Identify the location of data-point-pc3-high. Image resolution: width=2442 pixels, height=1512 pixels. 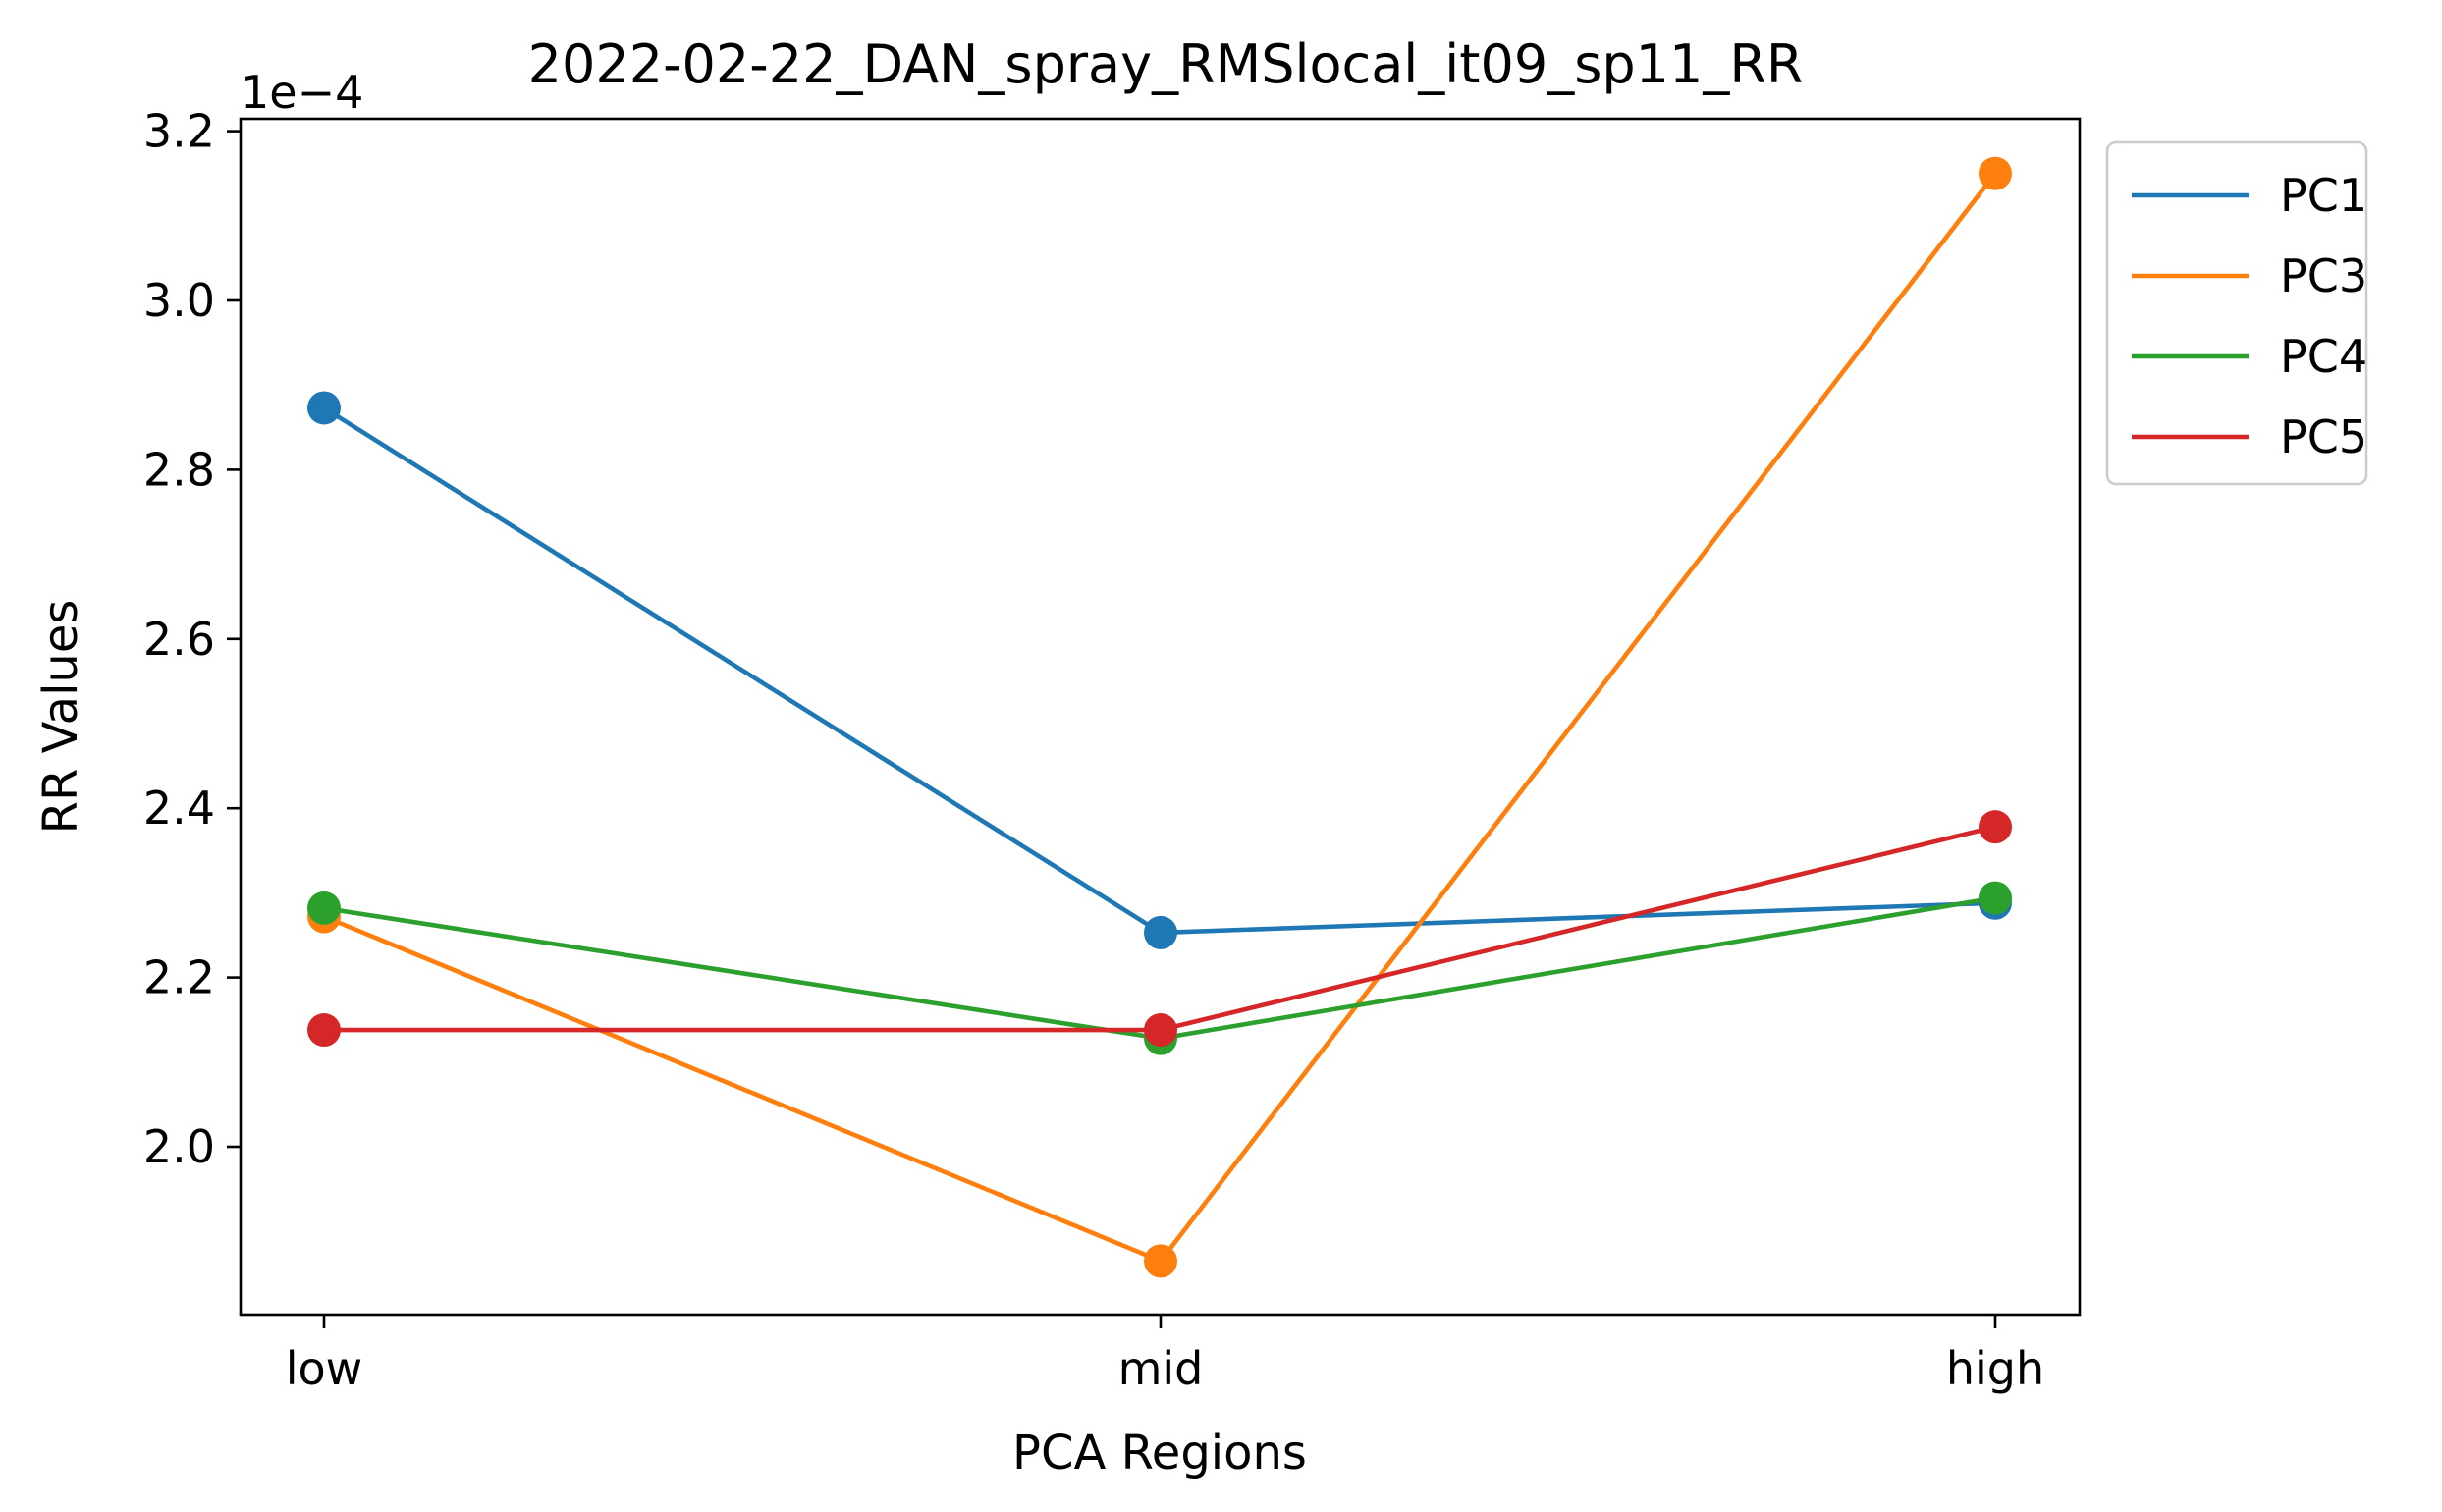
(1995, 173).